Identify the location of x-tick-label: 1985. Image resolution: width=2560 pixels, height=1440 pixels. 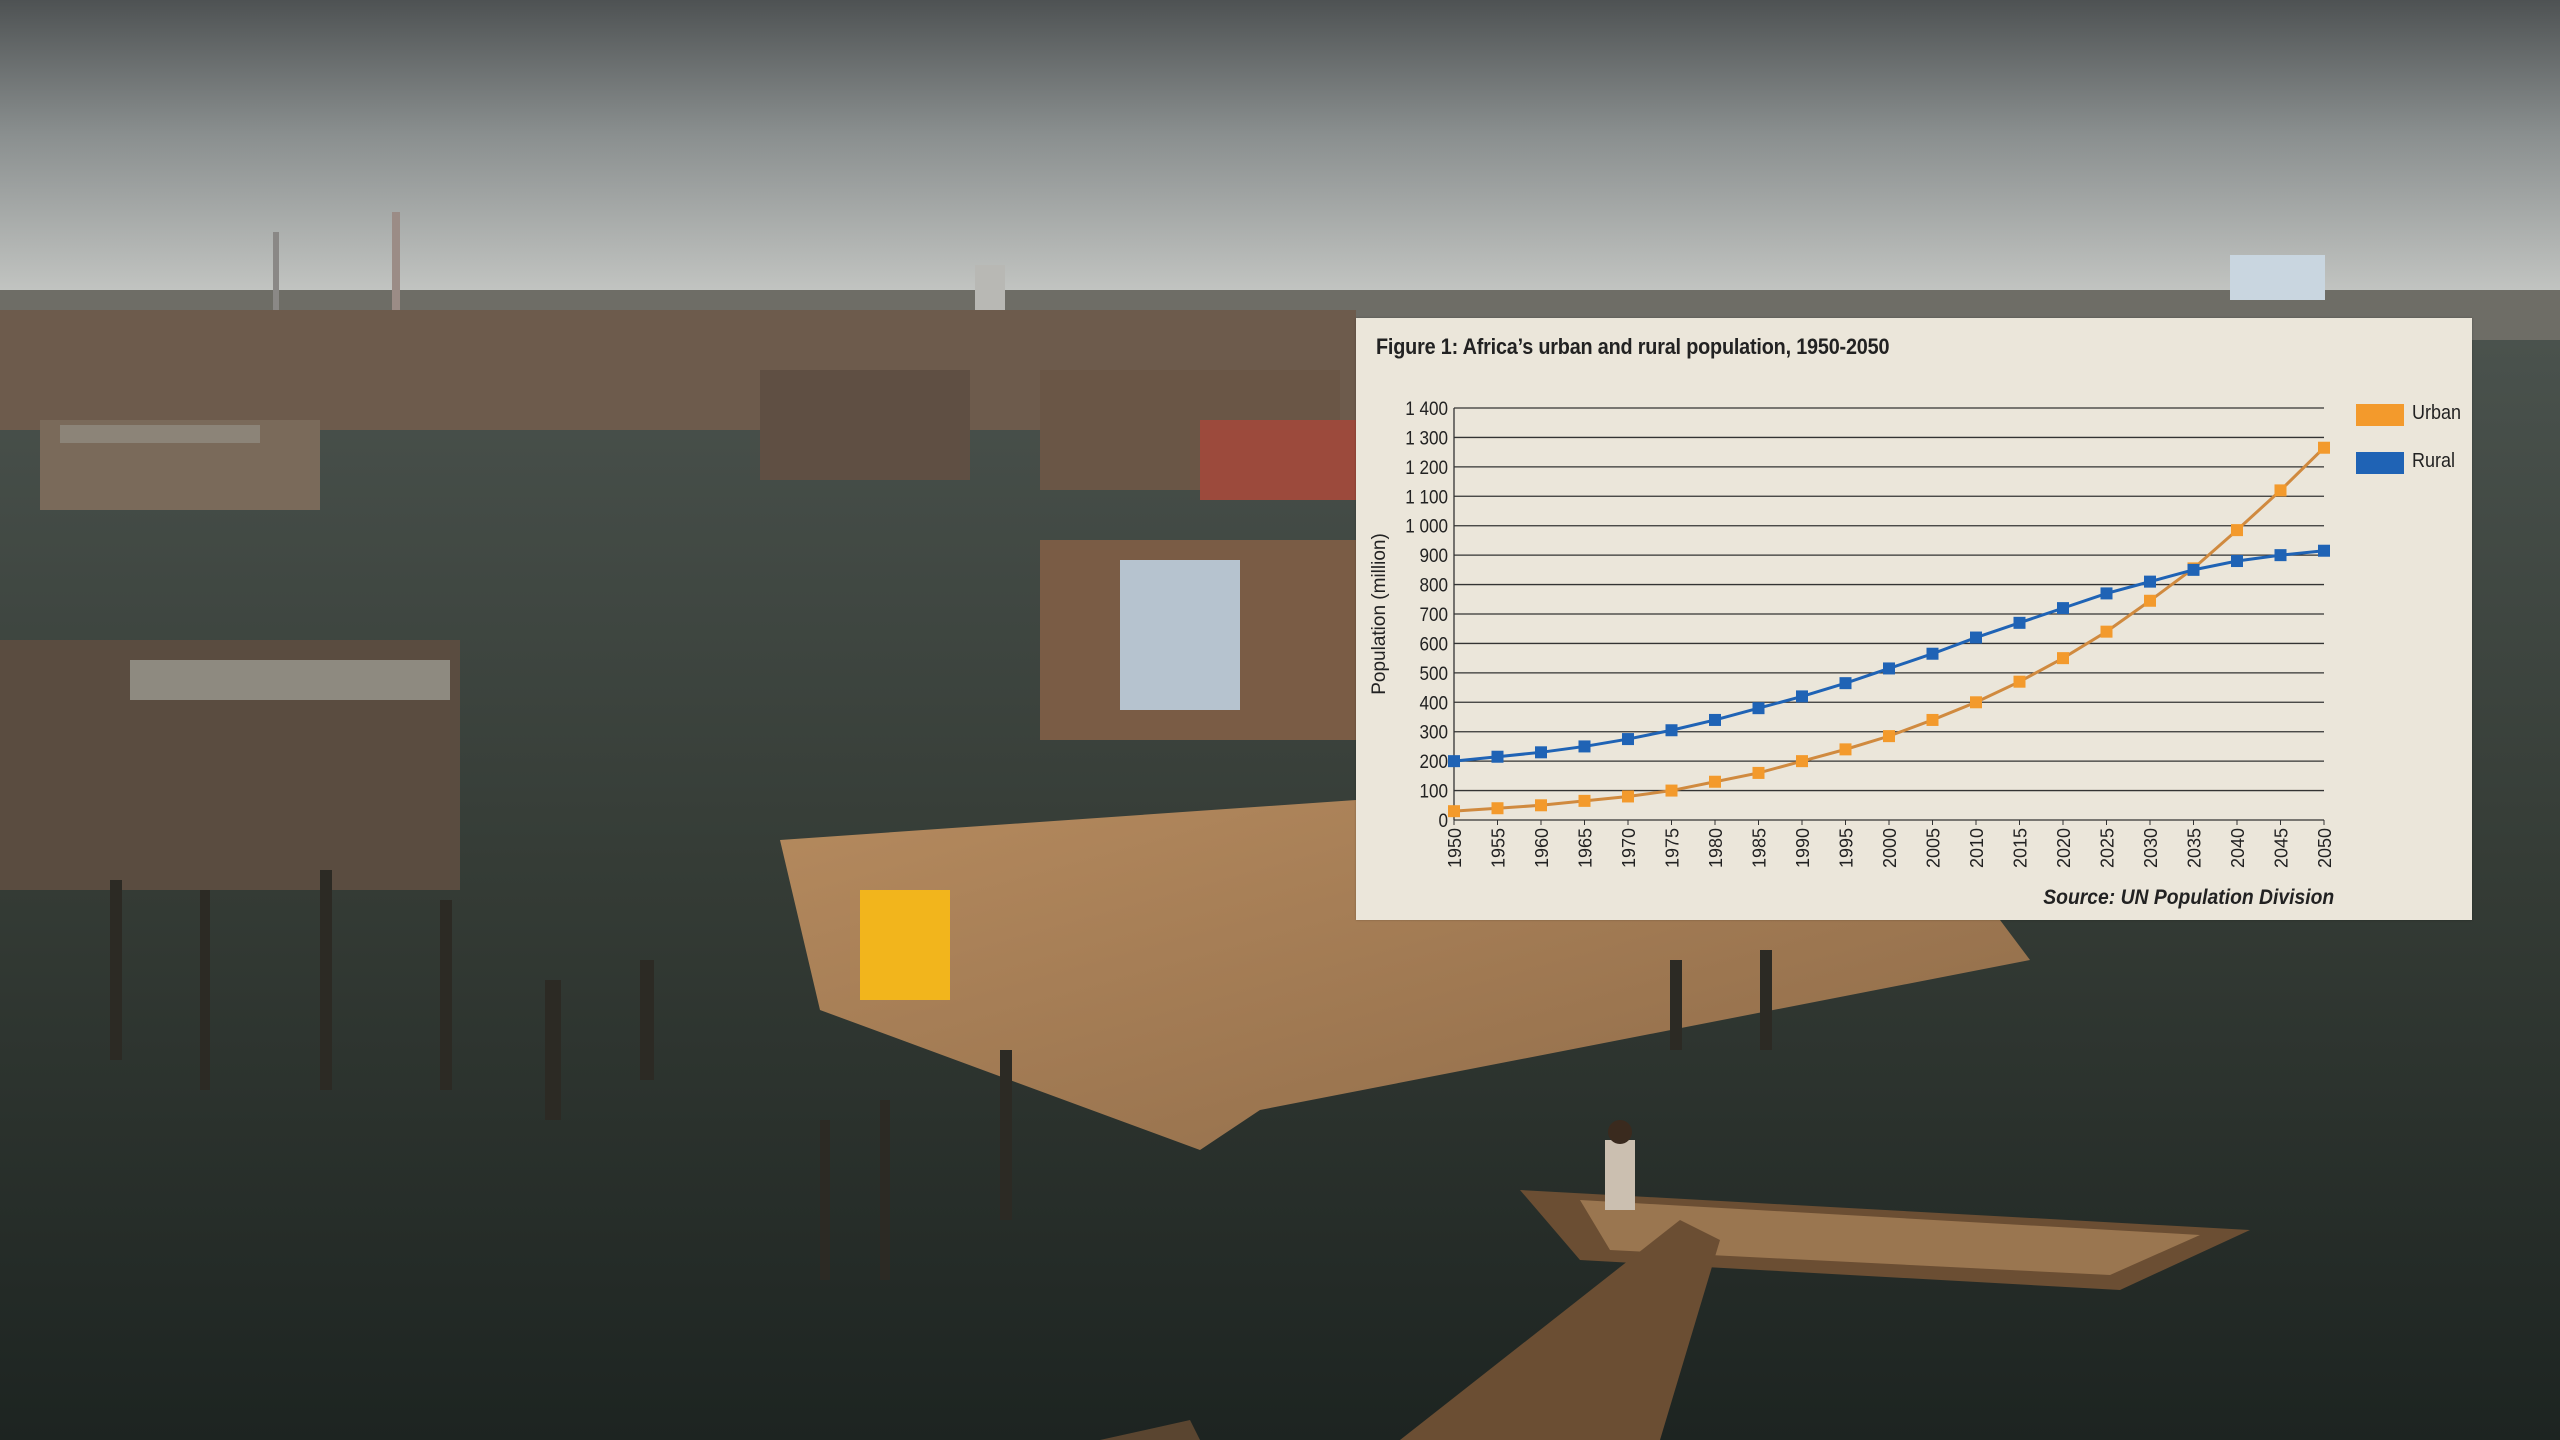
(1760, 848).